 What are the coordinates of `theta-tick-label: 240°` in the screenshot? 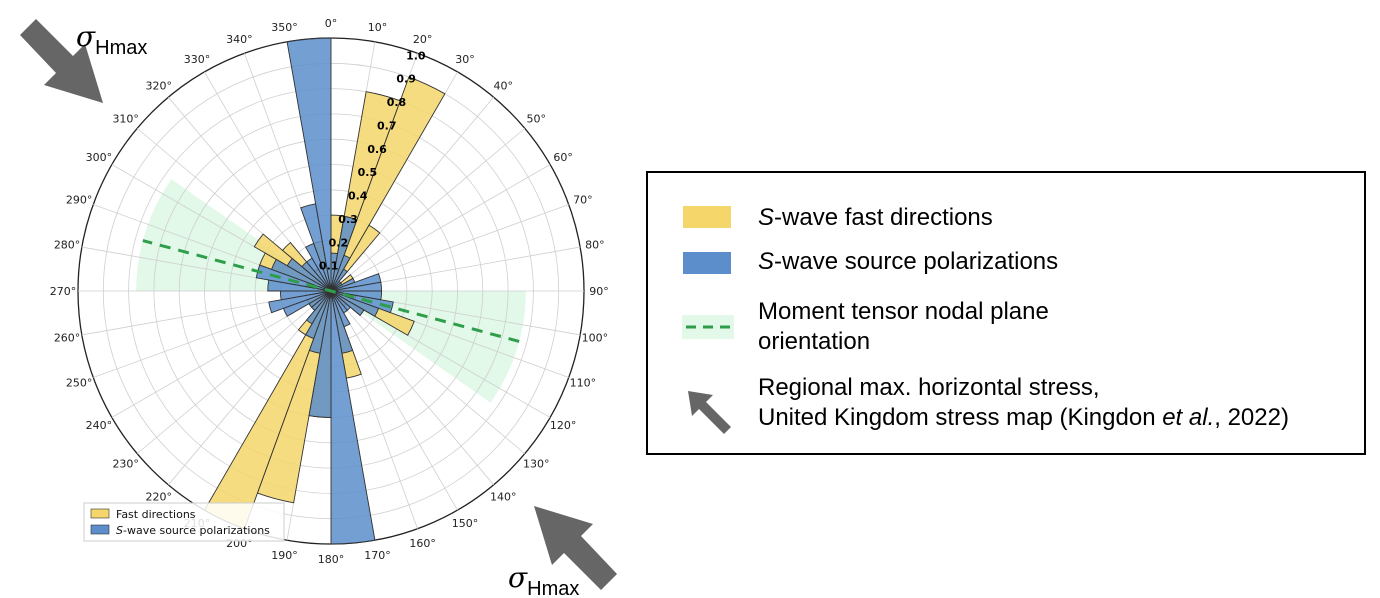 It's located at (99, 425).